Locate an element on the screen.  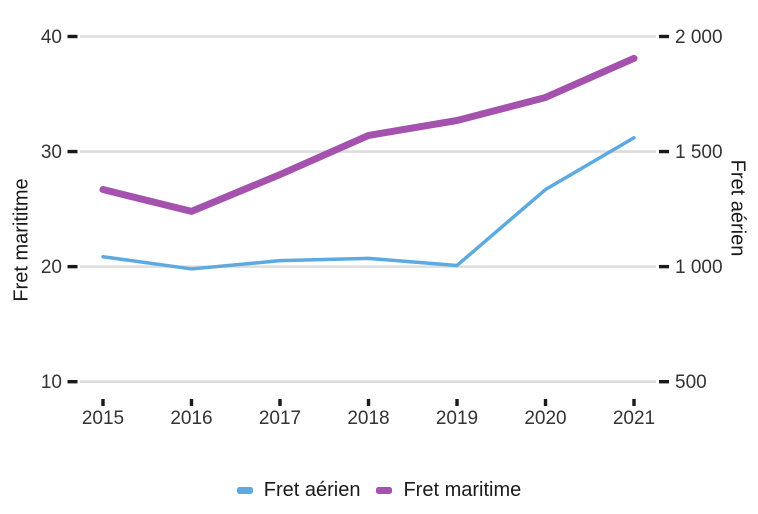
legend-label: Fret aérien is located at coordinates (312, 490).